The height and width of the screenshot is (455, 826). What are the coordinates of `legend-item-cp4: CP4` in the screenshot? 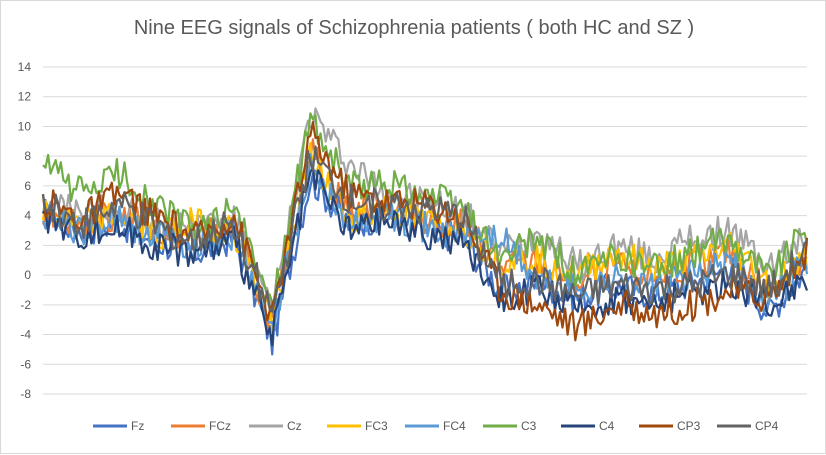 It's located at (748, 426).